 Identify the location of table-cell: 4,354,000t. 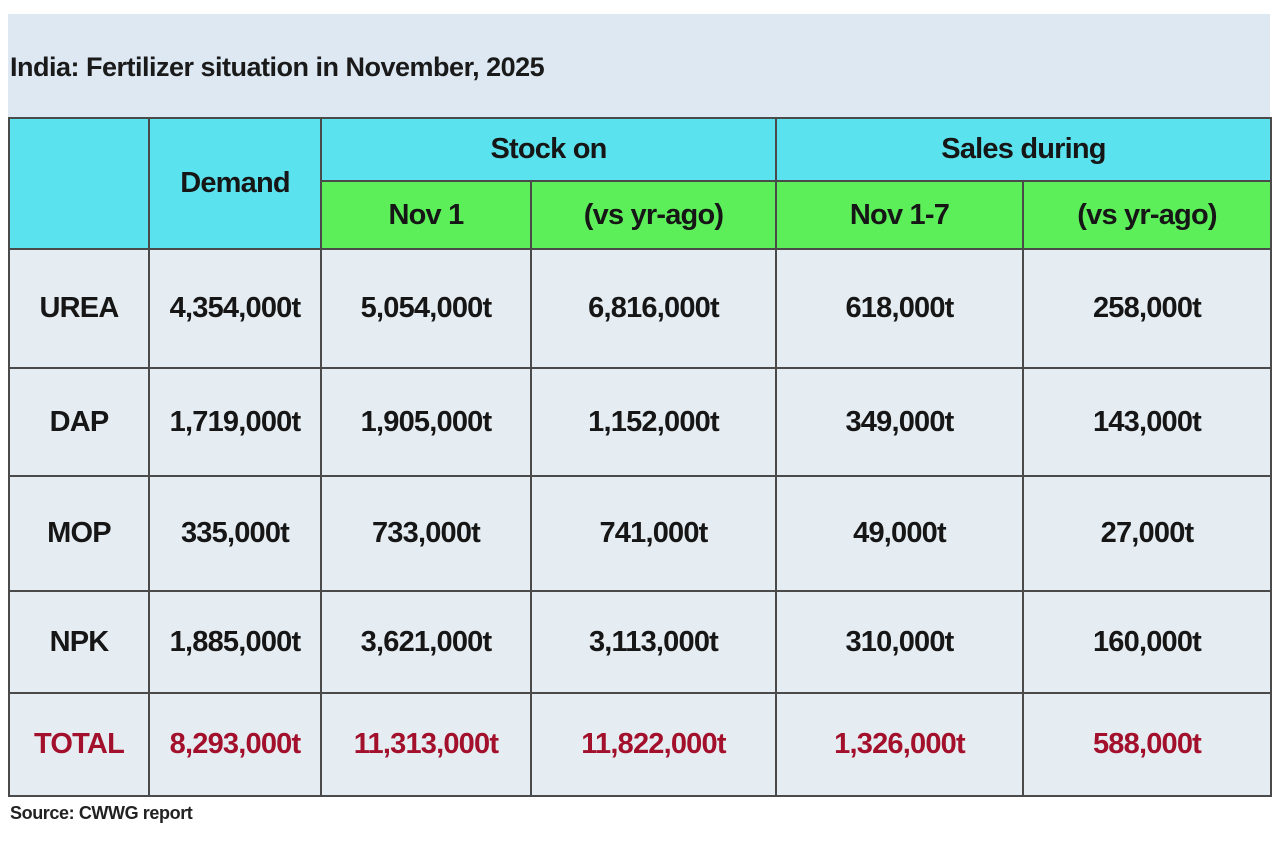
(235, 308).